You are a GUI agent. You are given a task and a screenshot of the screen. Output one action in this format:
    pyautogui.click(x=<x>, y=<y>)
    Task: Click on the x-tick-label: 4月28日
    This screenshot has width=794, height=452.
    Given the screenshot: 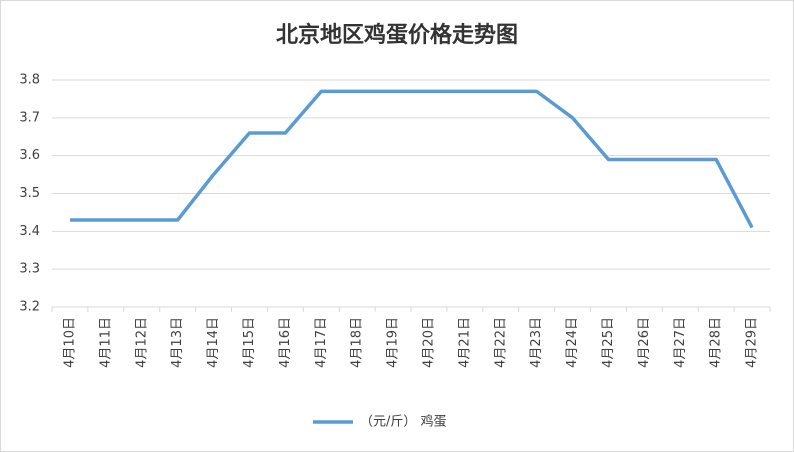 What is the action you would take?
    pyautogui.click(x=716, y=342)
    